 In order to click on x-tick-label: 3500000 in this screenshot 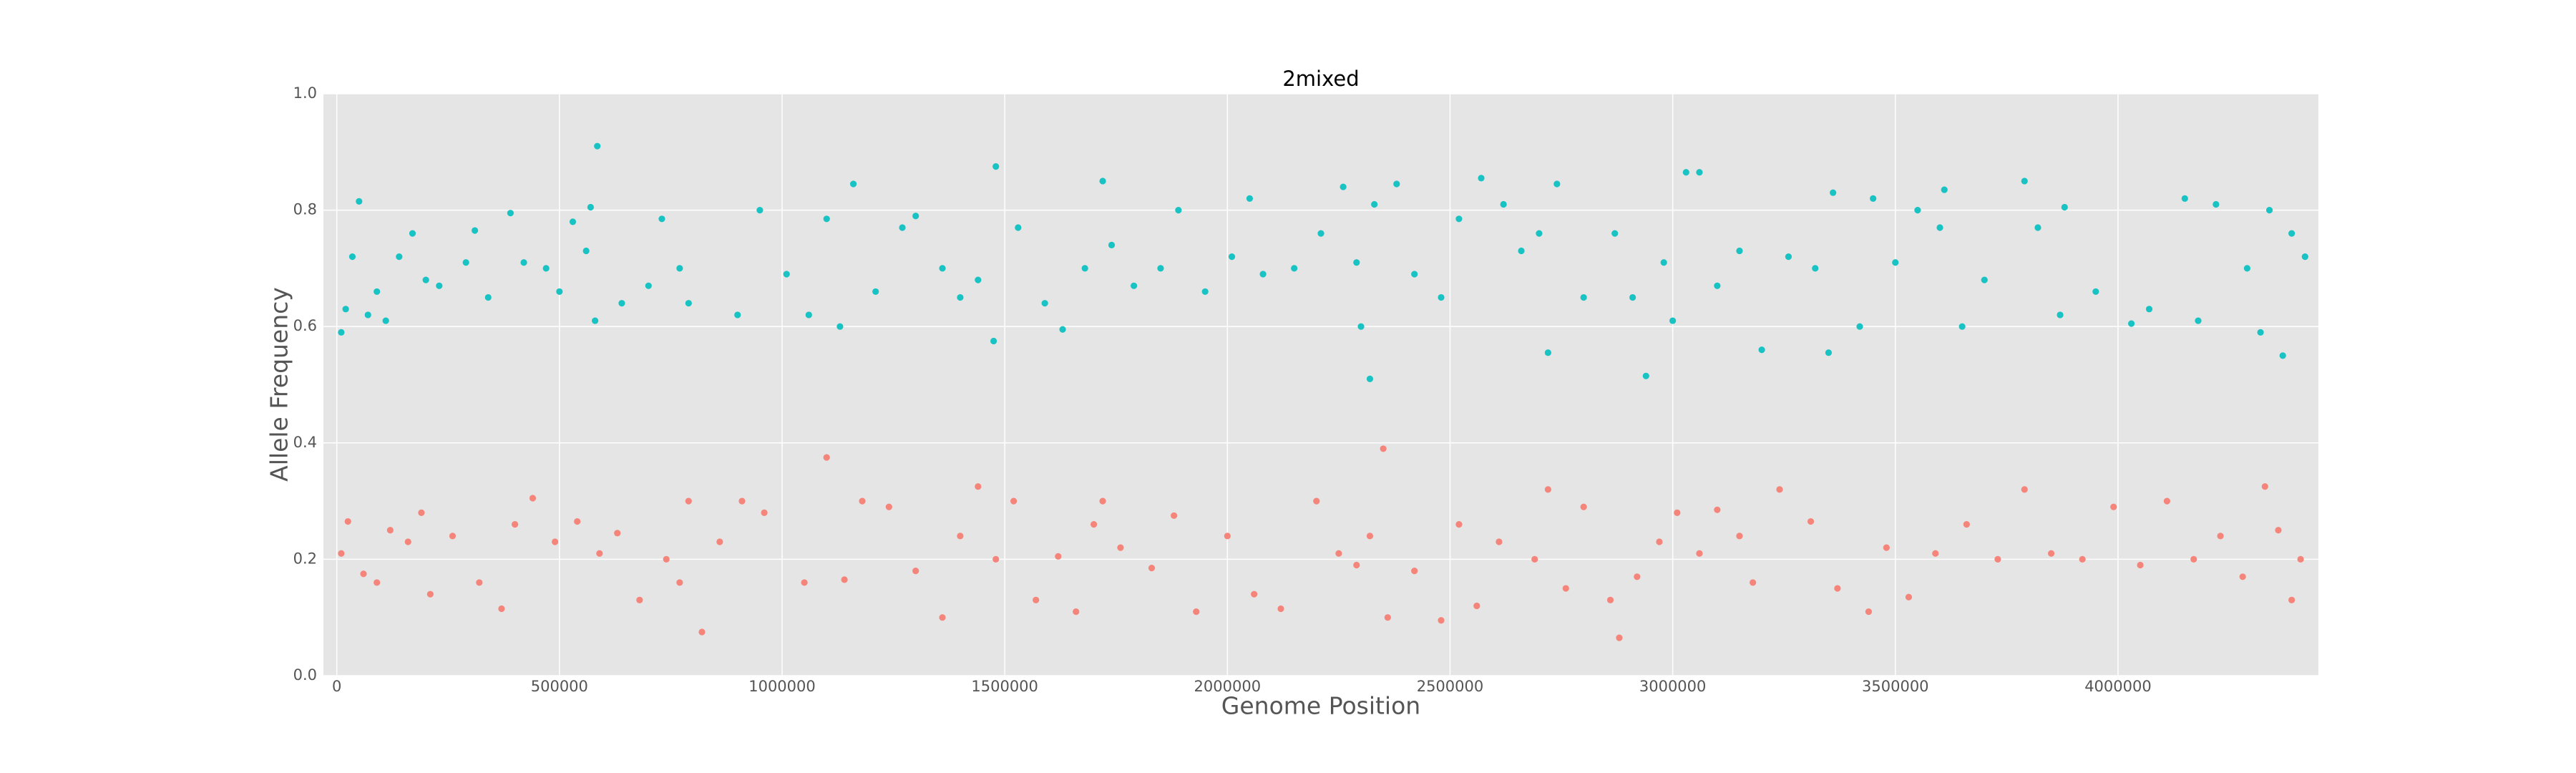, I will do `click(1895, 686)`.